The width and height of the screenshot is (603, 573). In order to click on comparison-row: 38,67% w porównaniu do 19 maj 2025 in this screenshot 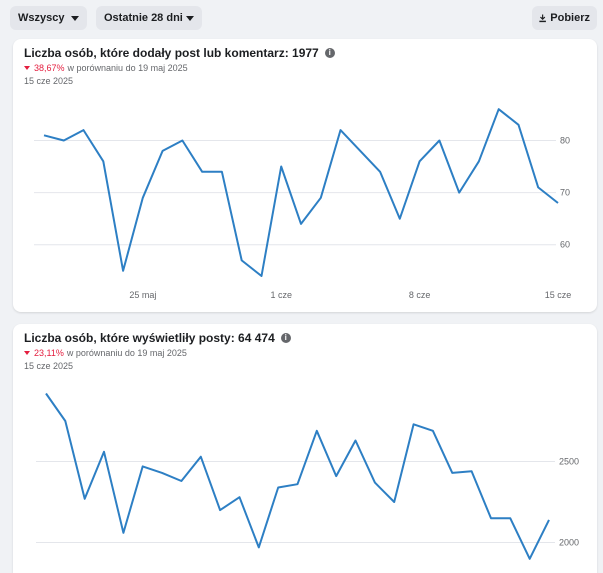, I will do `click(106, 68)`.